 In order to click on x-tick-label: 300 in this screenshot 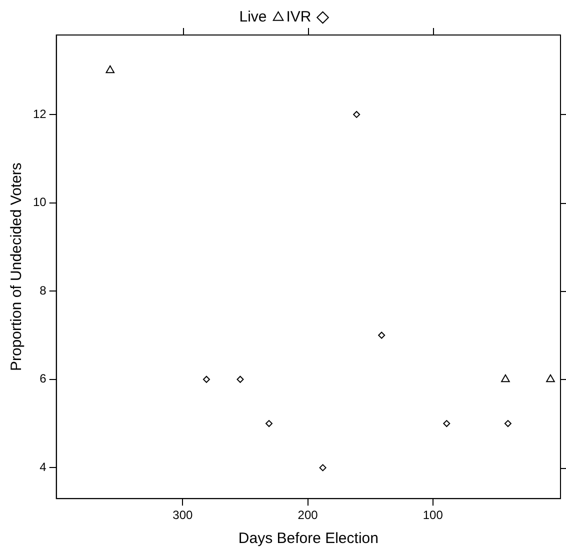, I will do `click(183, 515)`.